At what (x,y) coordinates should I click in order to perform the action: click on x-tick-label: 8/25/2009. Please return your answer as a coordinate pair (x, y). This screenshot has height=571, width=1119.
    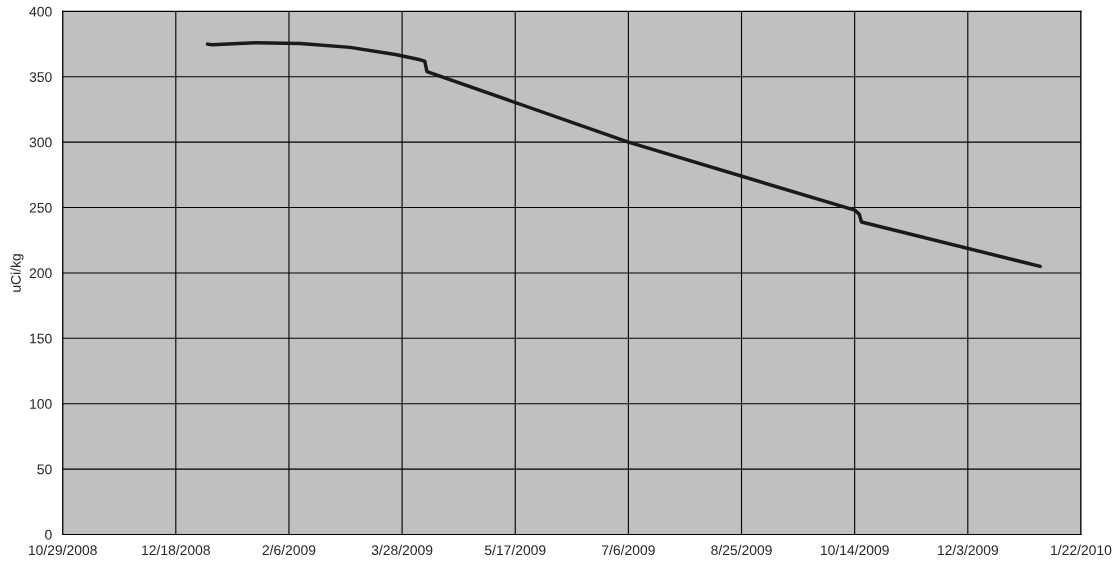
    Looking at the image, I should click on (741, 550).